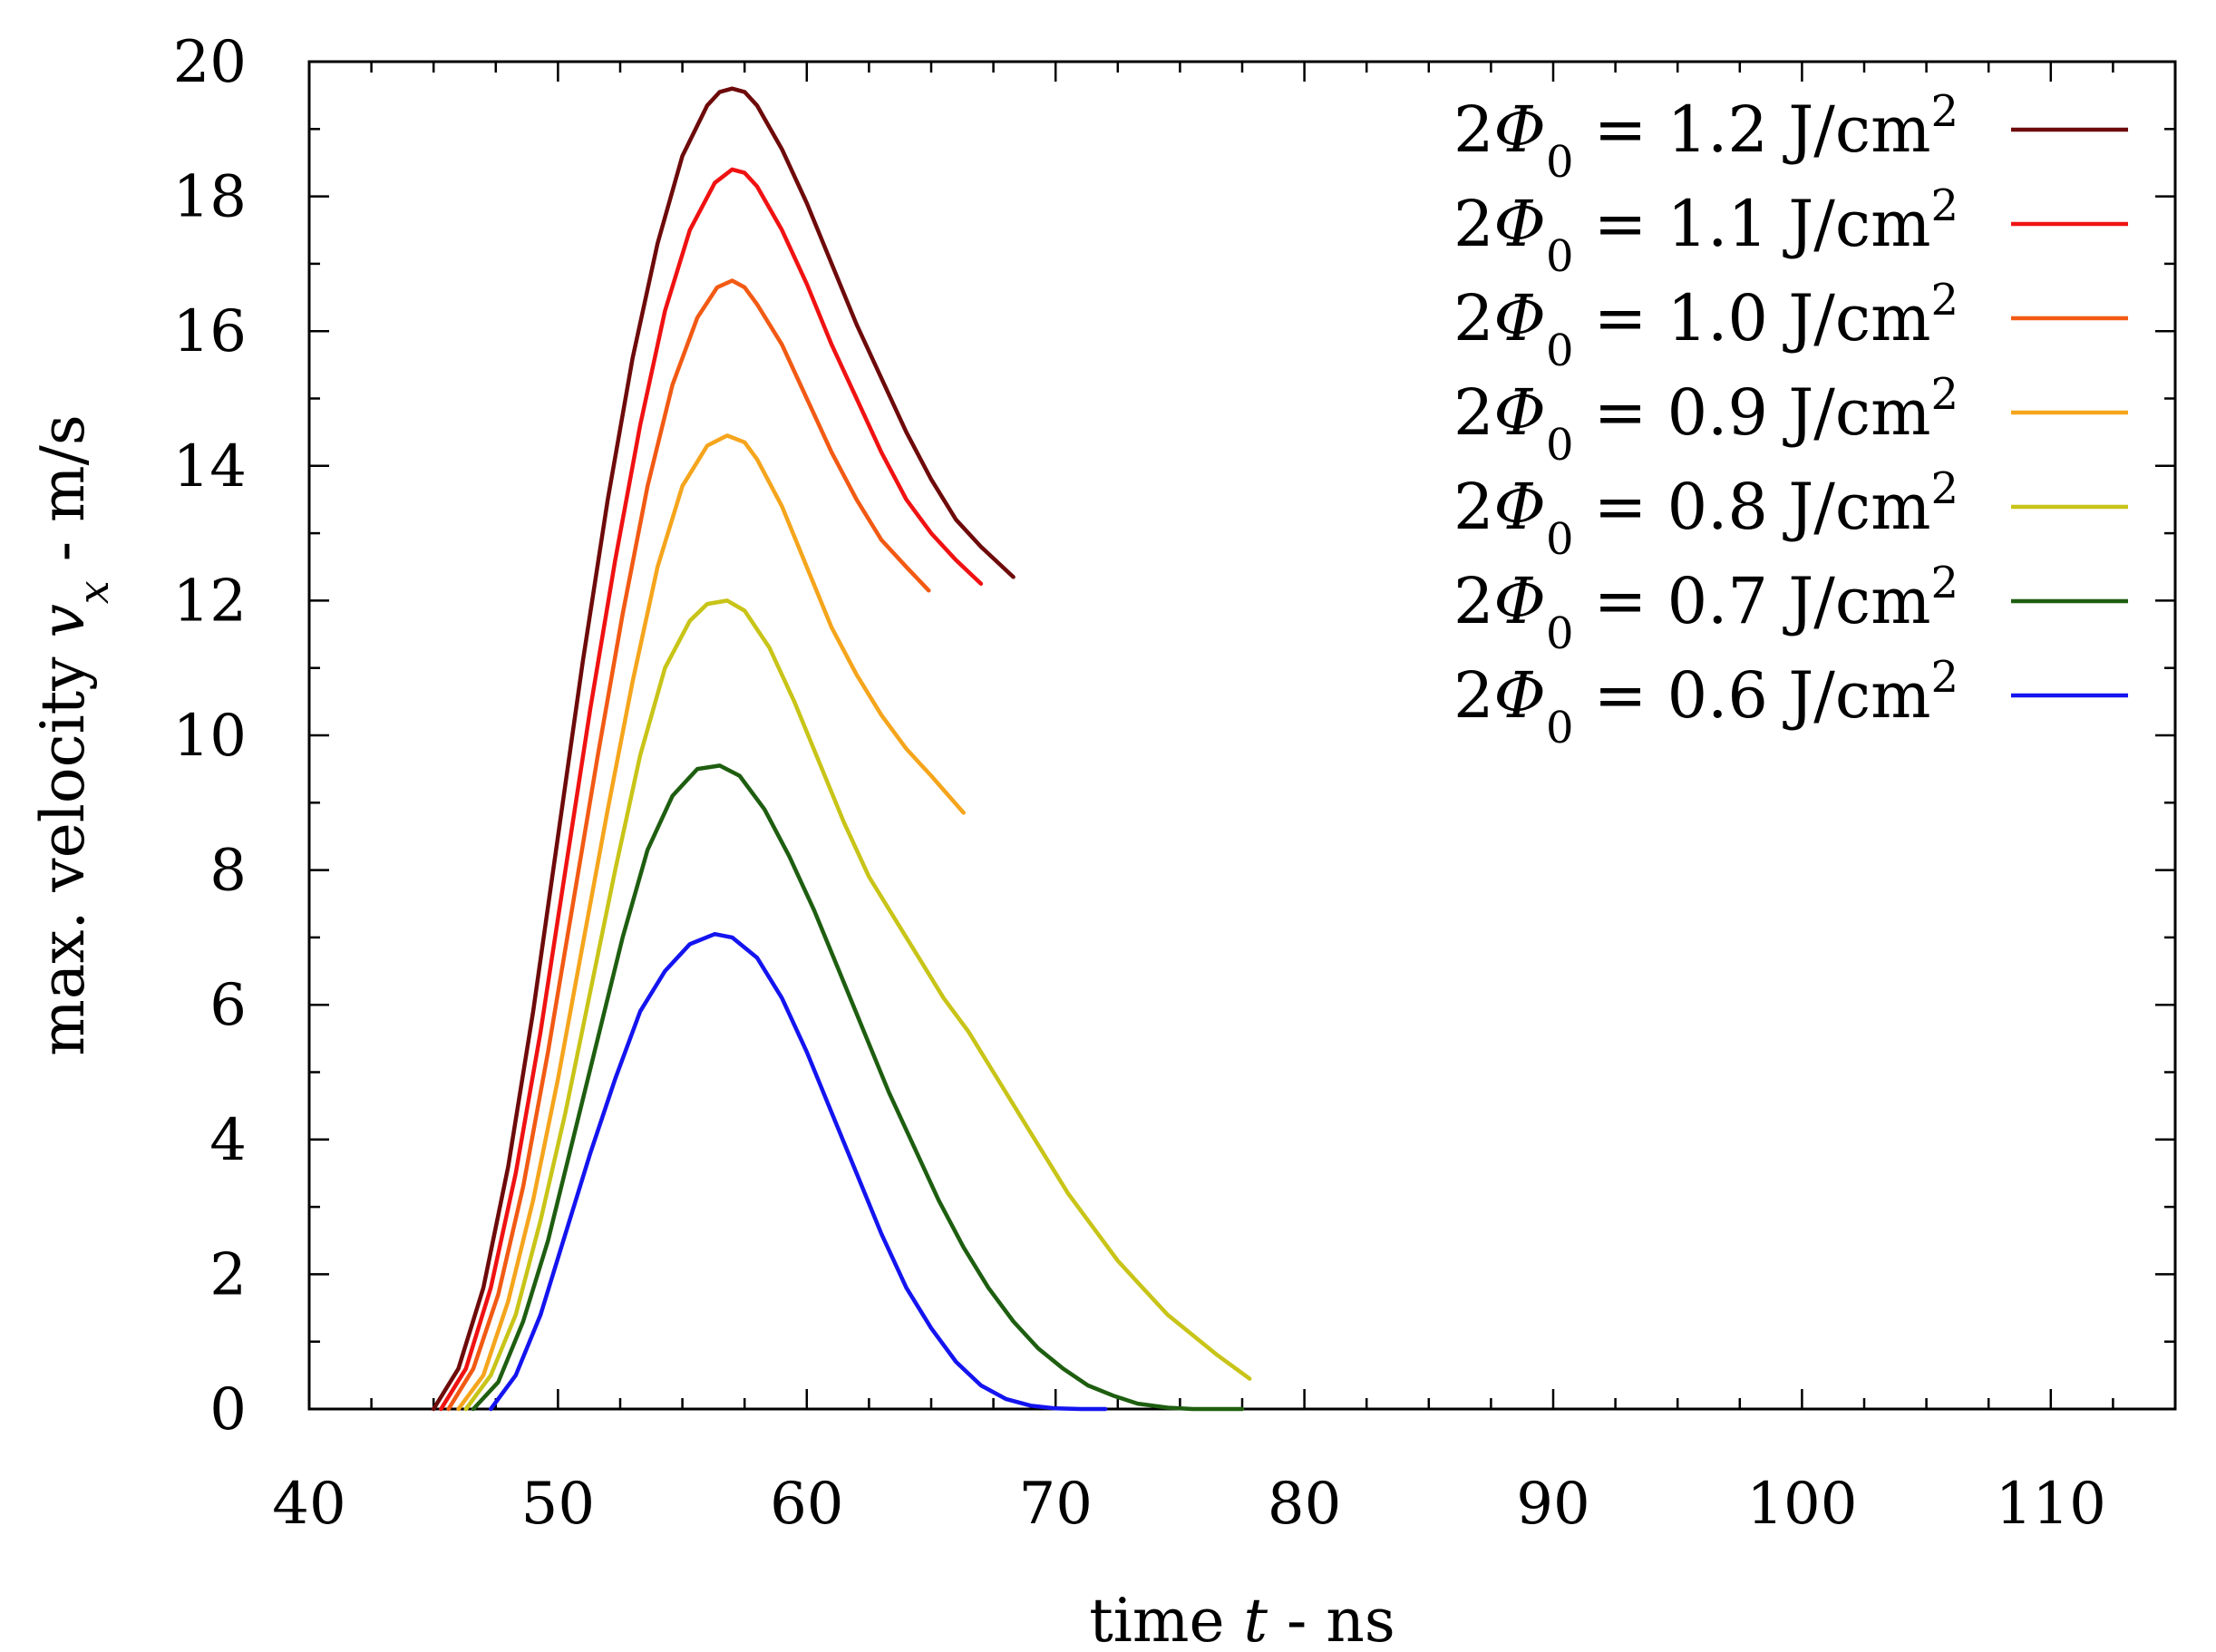 Image resolution: width=2216 pixels, height=1652 pixels. Describe the element at coordinates (1705, 137) in the screenshot. I see `legend-label-0: 2Φ0 = 1.2 J/cm2` at that location.